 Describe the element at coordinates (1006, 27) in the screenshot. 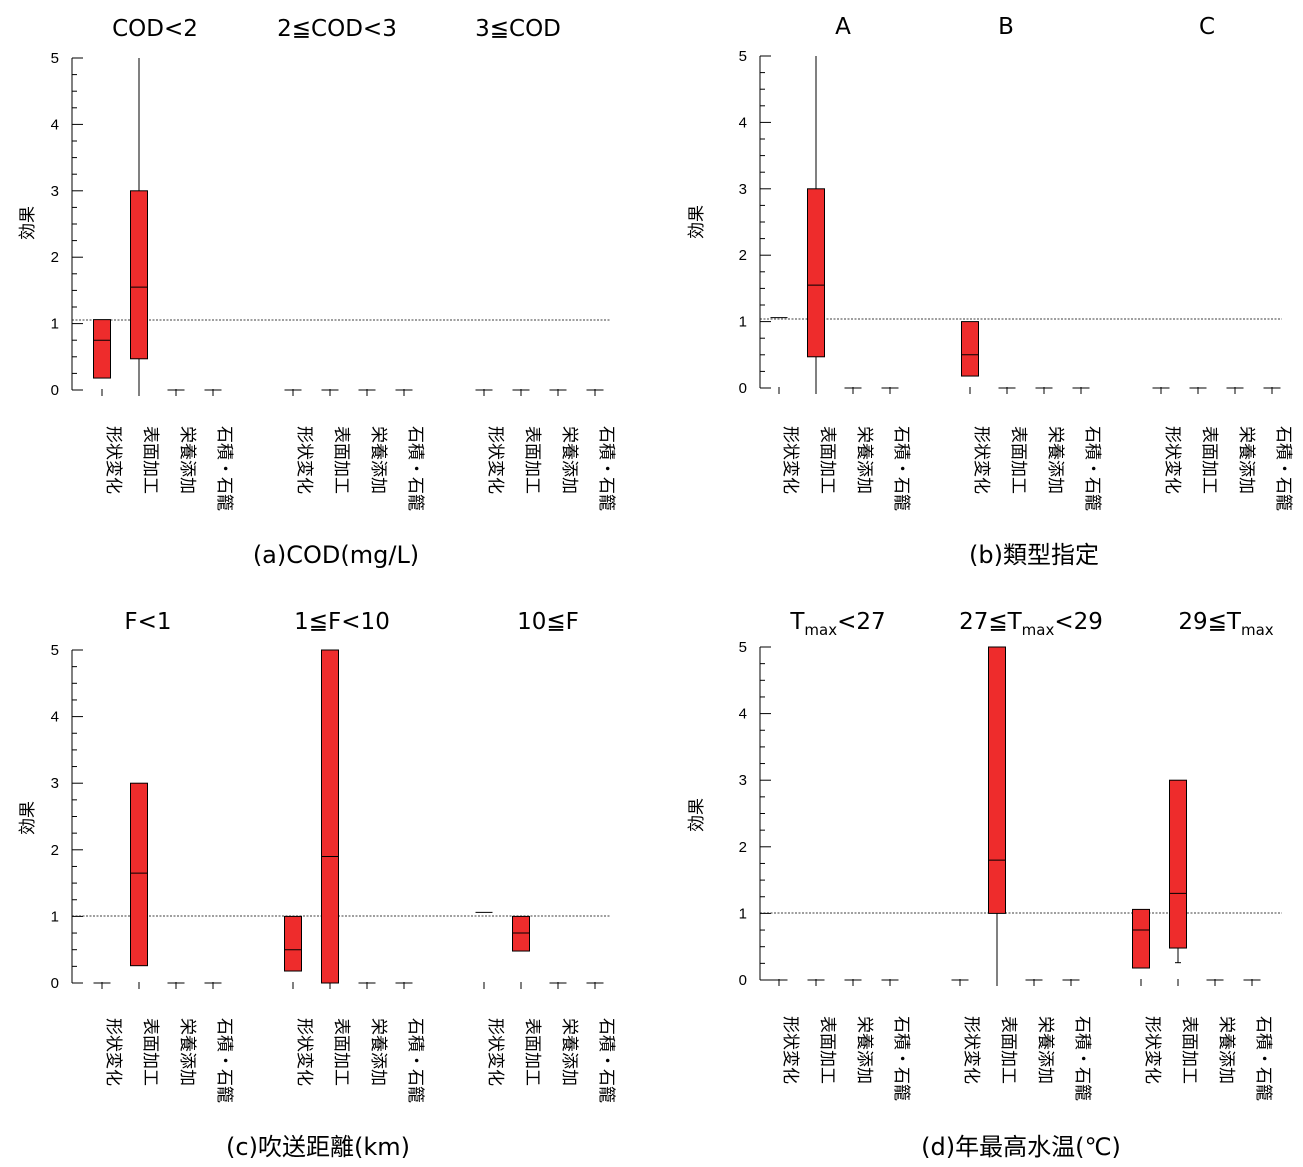

I see `group-title: B` at that location.